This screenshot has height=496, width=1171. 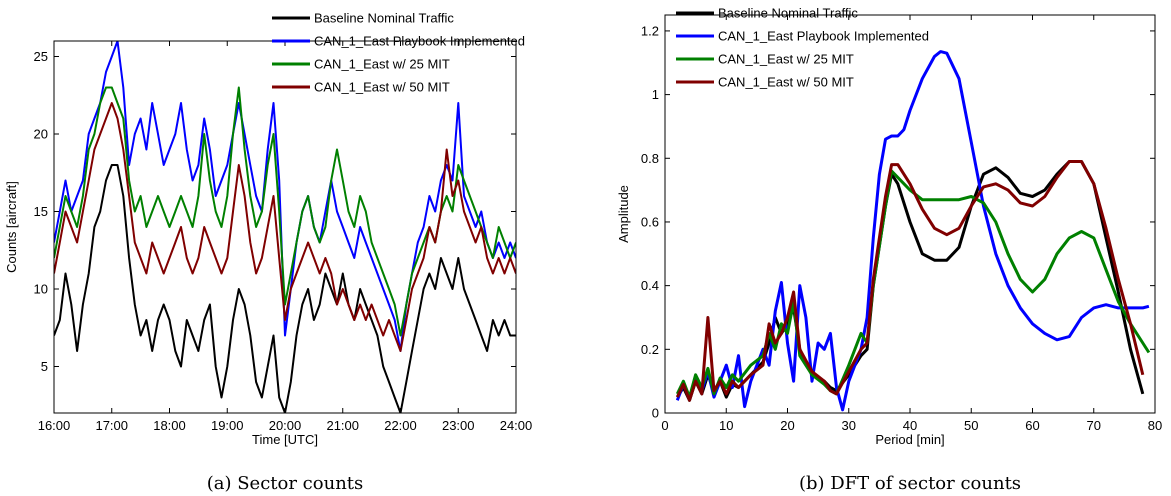 What do you see at coordinates (285, 425) in the screenshot?
I see `x-tick-label: 20:00` at bounding box center [285, 425].